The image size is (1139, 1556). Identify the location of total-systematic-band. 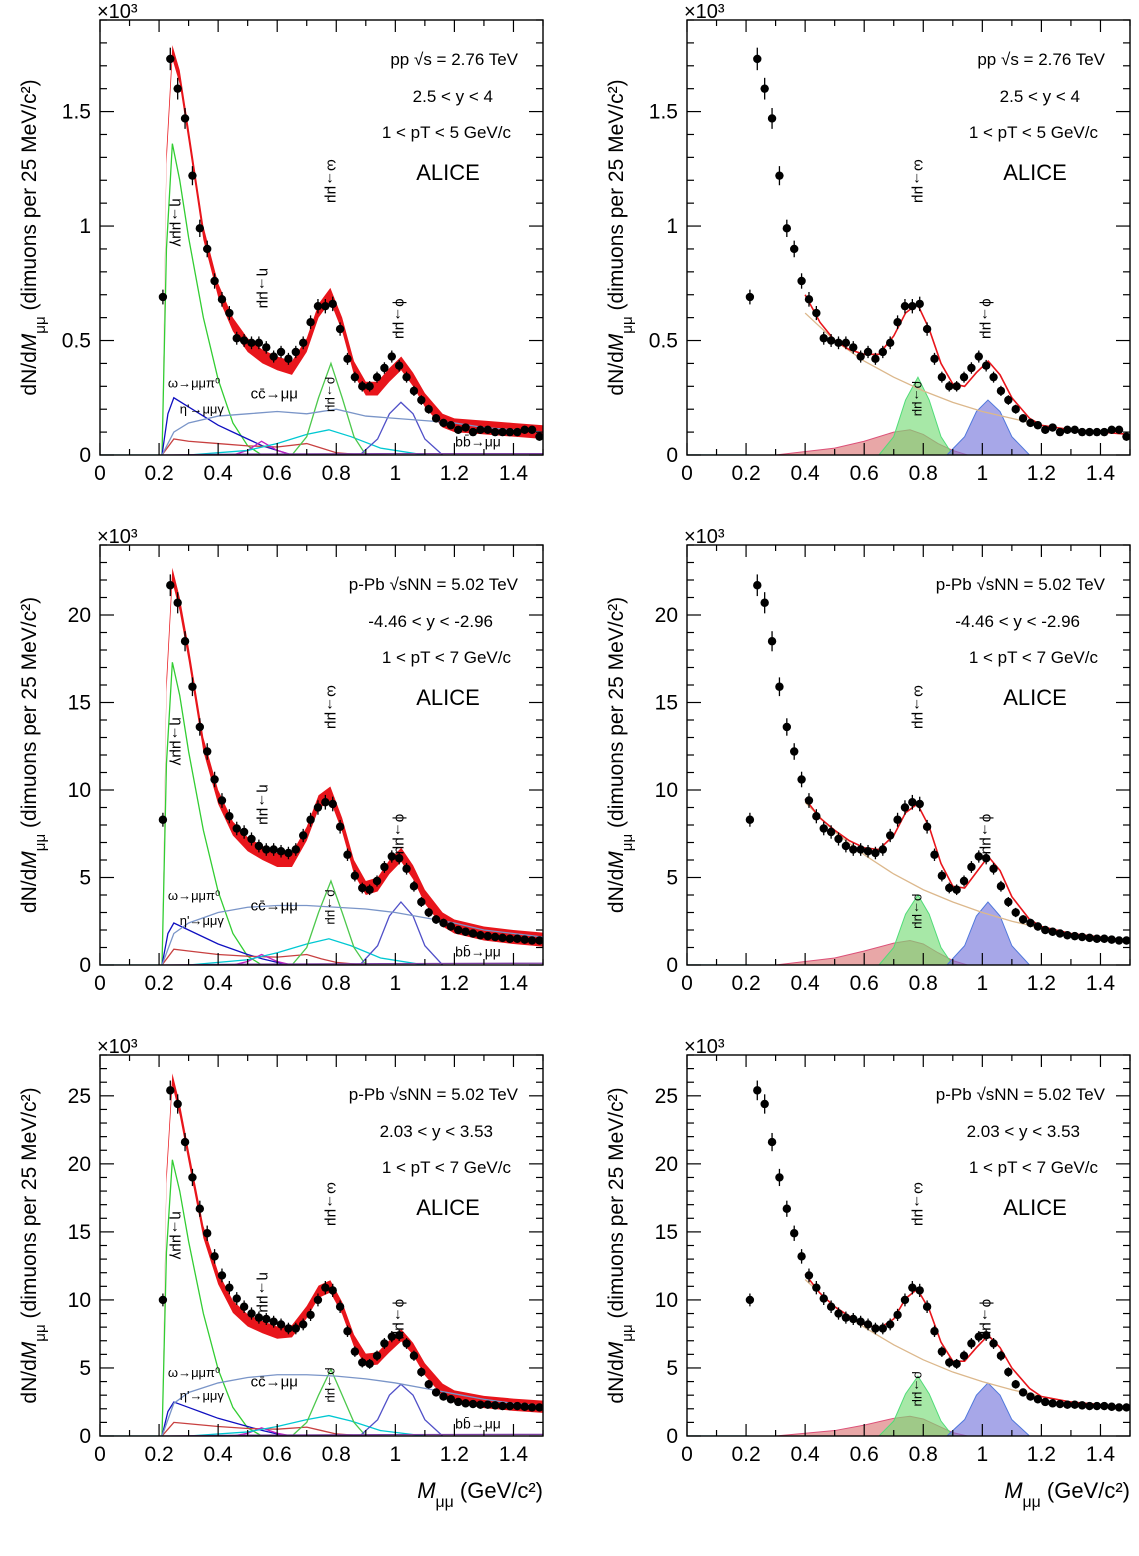
(352, 1254).